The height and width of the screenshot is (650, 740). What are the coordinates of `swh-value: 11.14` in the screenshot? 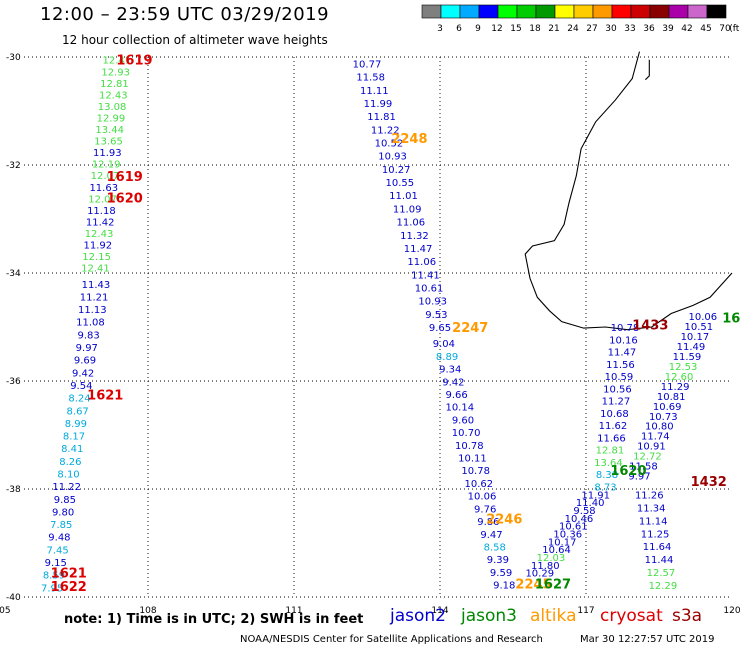 It's located at (653, 521).